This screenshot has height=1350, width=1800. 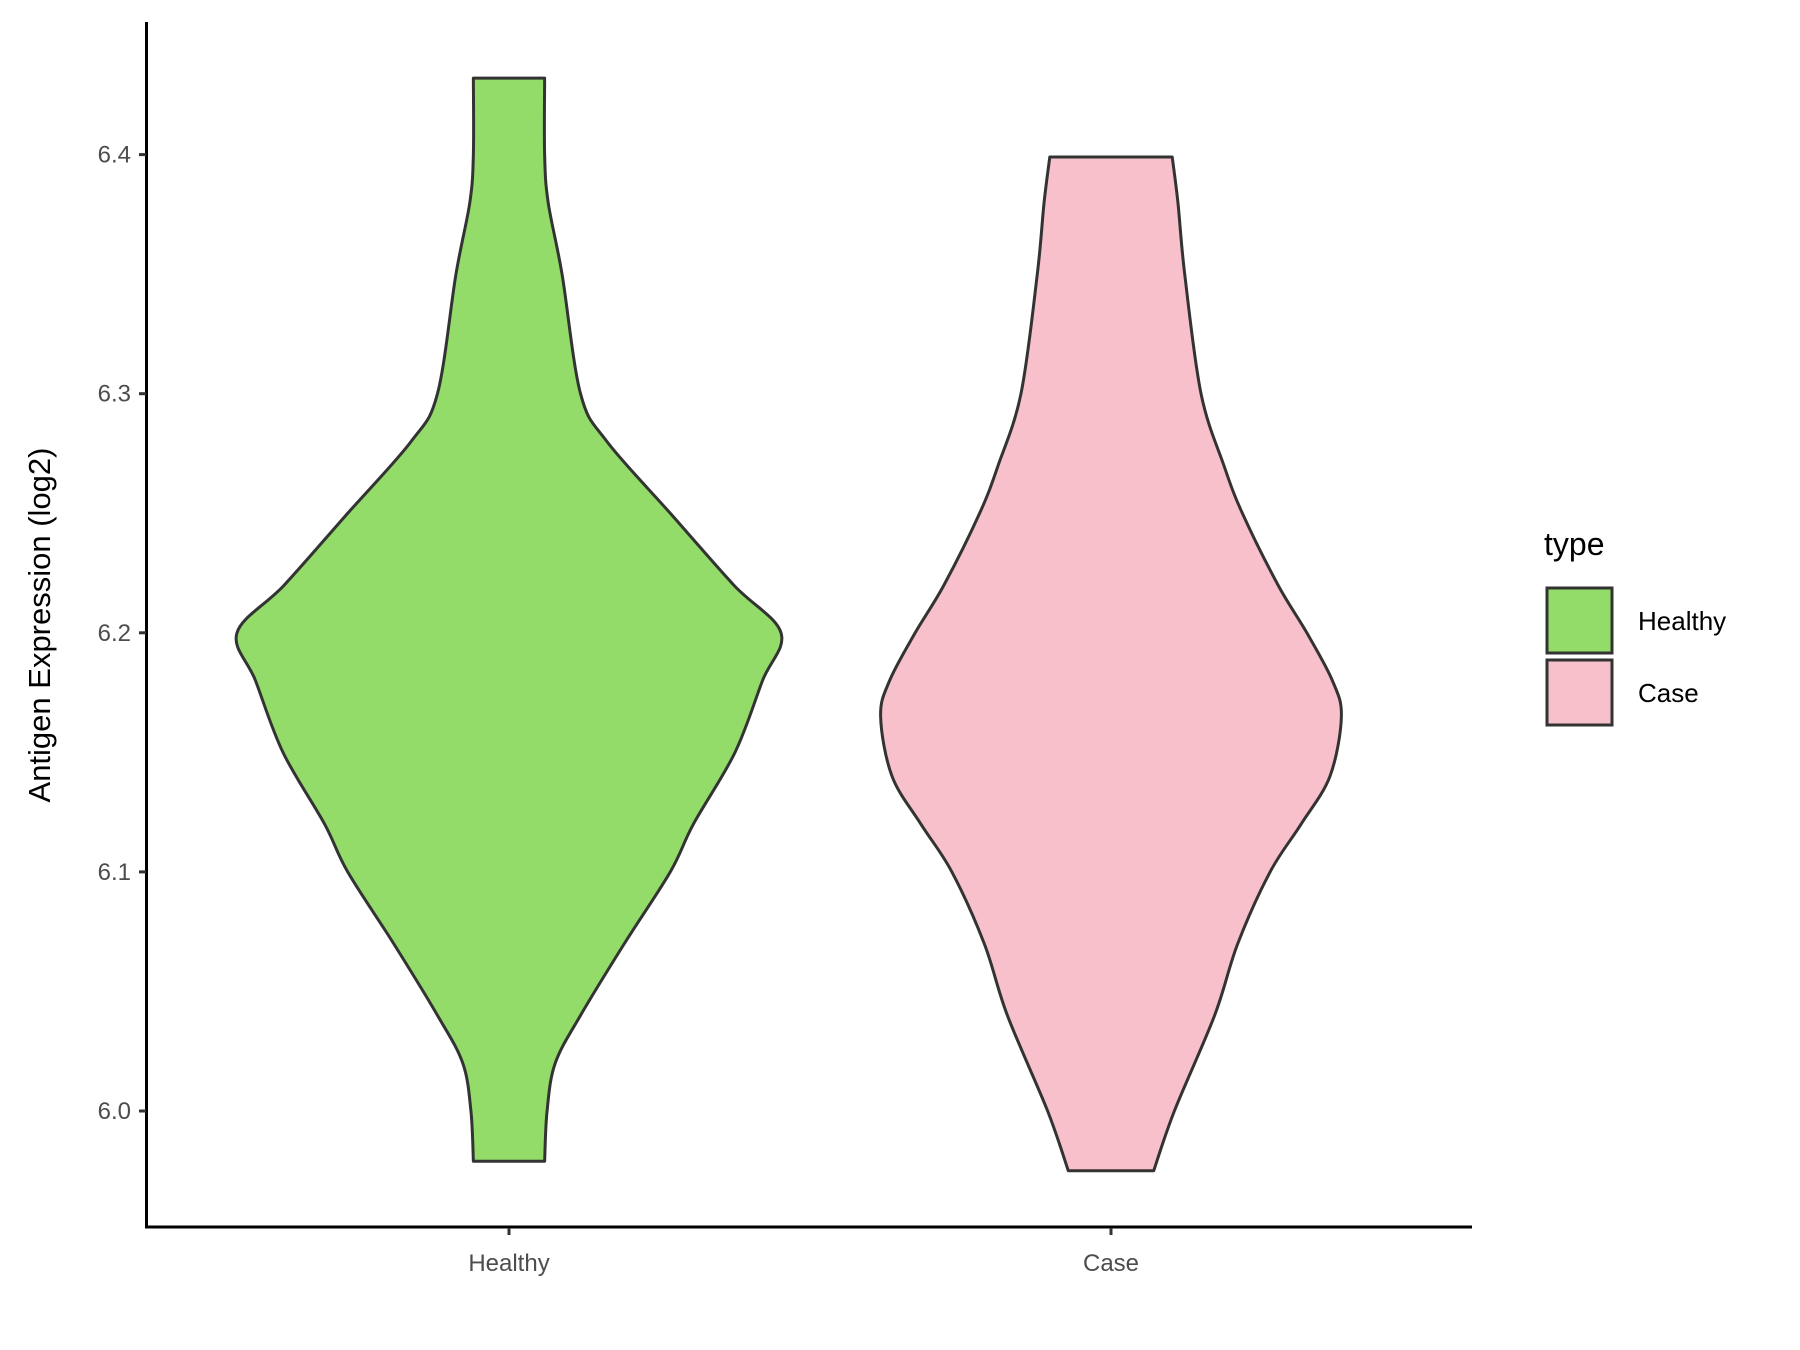 I want to click on y-axis-title: Antigen Expression (log2), so click(x=39, y=625).